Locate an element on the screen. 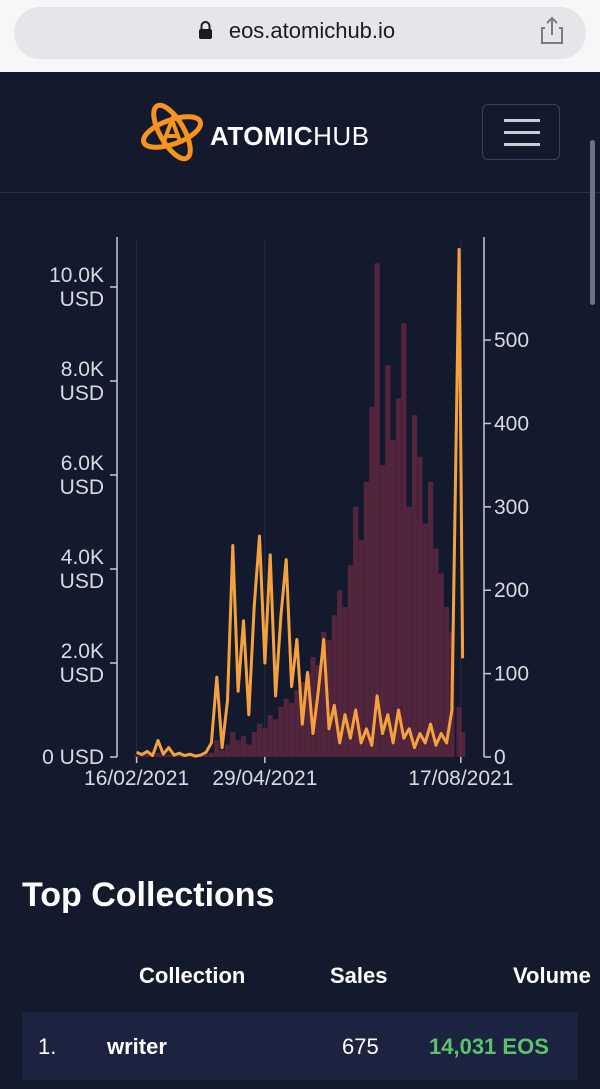 This screenshot has width=600, height=1089. browser-bar: eos.atomichub.io is located at coordinates (300, 36).